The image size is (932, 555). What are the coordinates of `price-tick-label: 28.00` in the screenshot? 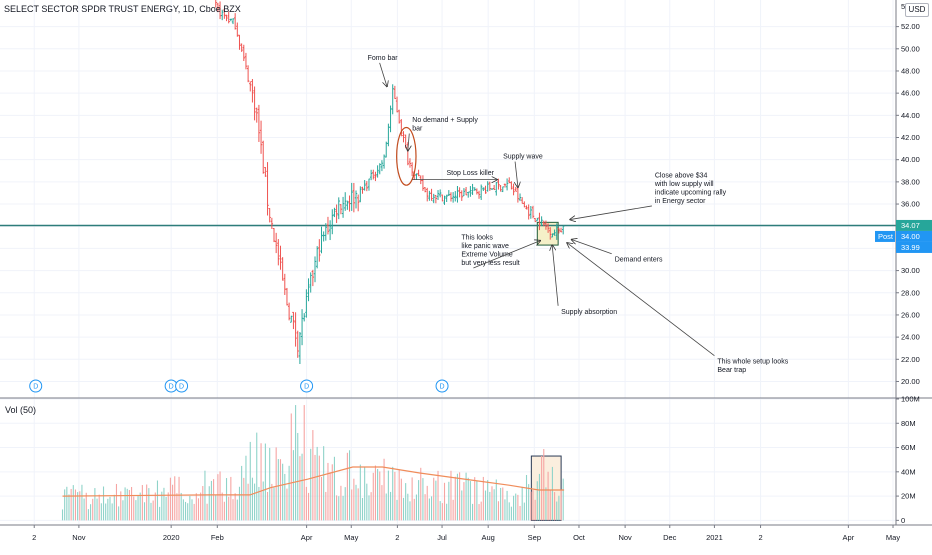 It's located at (910, 292).